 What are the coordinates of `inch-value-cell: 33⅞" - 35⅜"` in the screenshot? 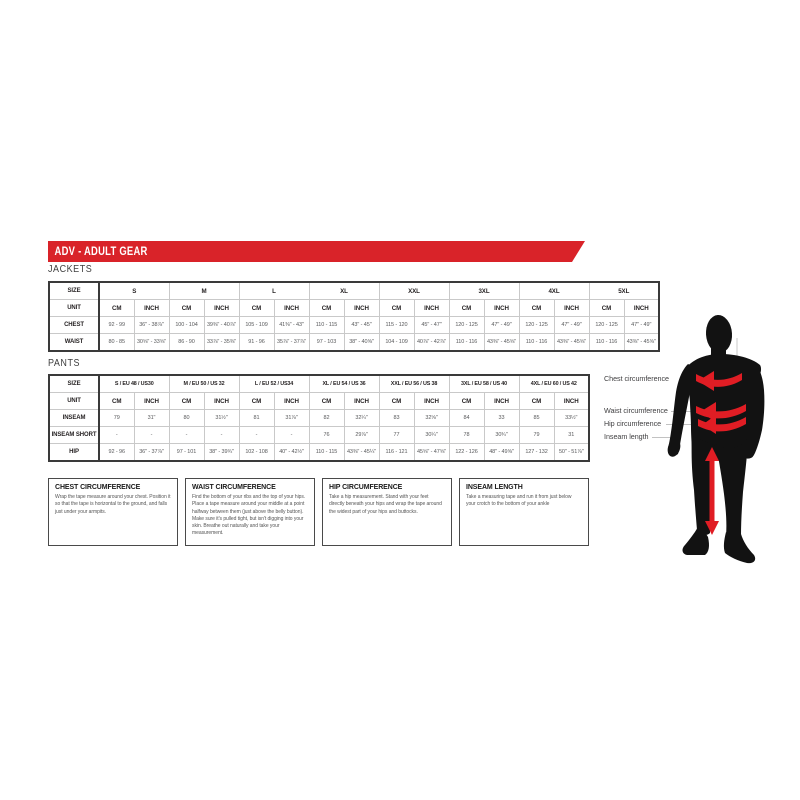 It's located at (221, 342).